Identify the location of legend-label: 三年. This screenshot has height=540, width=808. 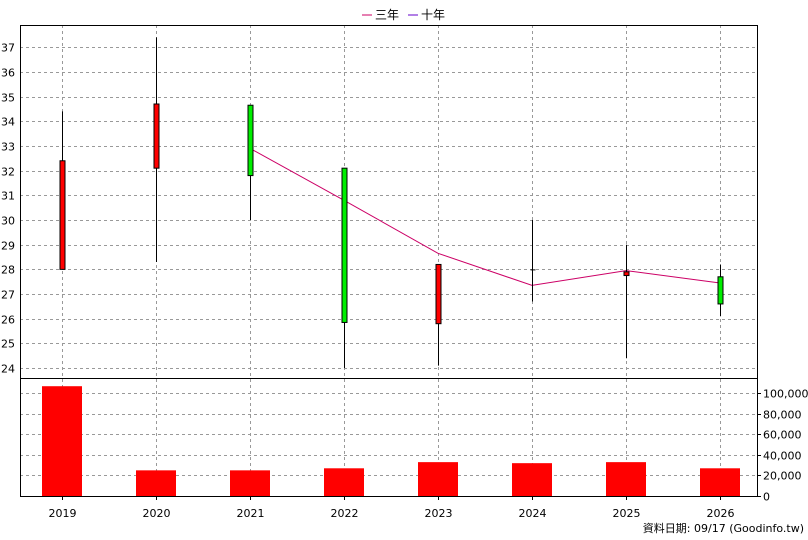
(387, 15).